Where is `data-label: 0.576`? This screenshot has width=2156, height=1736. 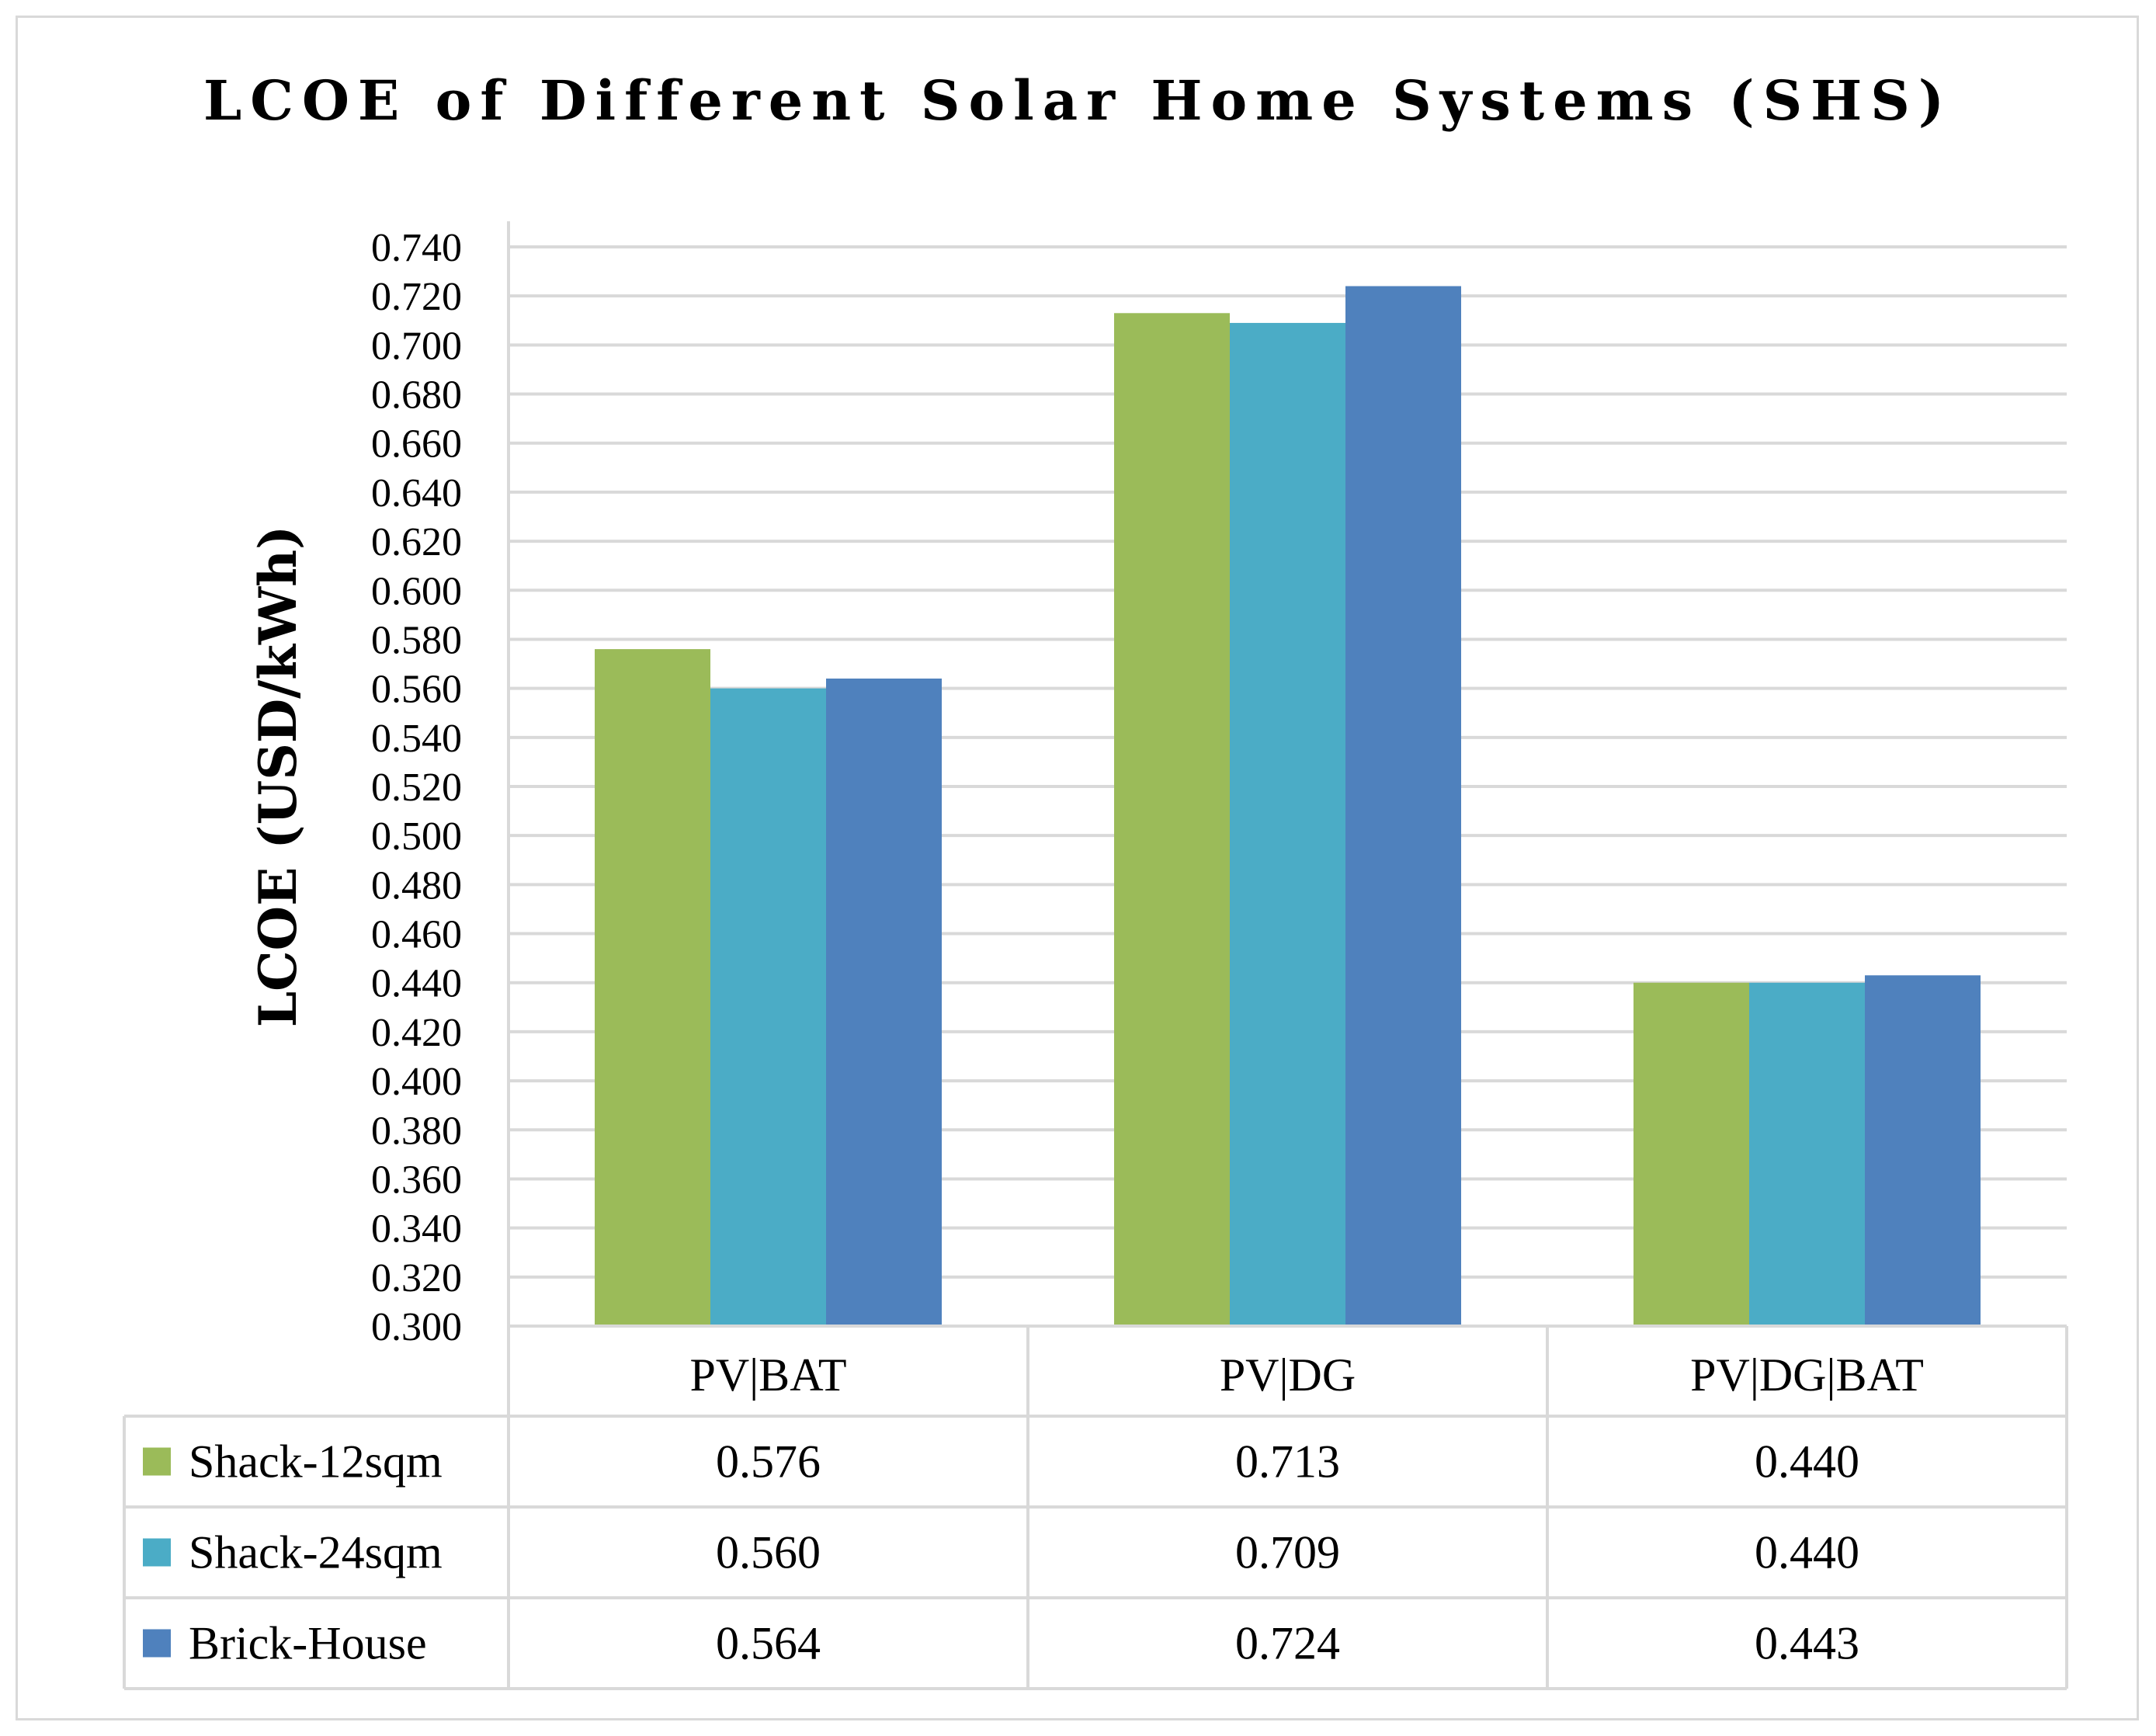
data-label: 0.576 is located at coordinates (769, 1462).